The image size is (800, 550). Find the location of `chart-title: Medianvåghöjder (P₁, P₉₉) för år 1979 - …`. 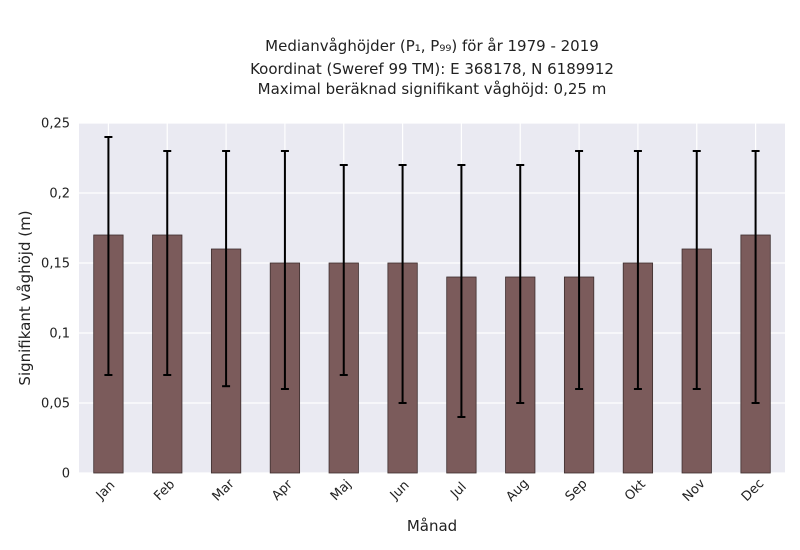

chart-title: Medianvåghöjder (P₁, P₉₉) för år 1979 - … is located at coordinates (432, 67).